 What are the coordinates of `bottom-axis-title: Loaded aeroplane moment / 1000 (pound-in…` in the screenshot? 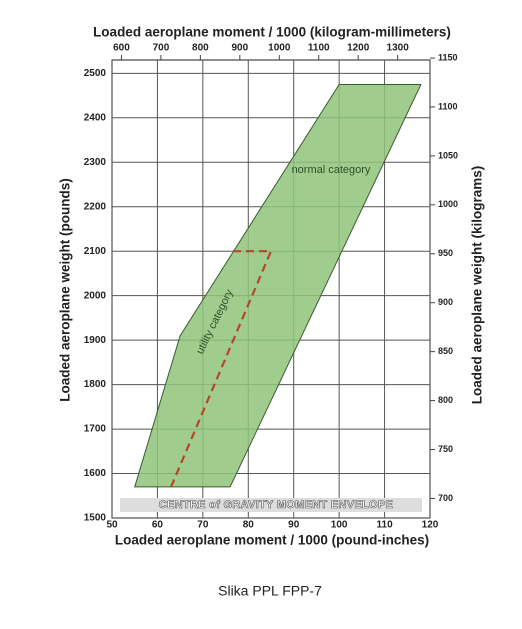 It's located at (272, 540).